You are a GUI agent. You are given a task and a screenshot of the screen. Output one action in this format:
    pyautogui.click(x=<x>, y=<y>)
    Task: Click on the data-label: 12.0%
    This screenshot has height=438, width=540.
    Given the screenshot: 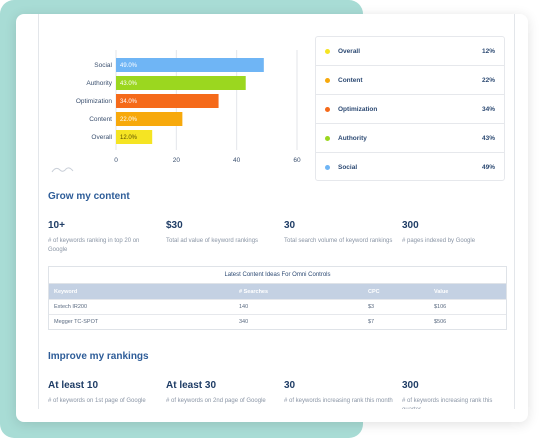 What is the action you would take?
    pyautogui.click(x=129, y=138)
    